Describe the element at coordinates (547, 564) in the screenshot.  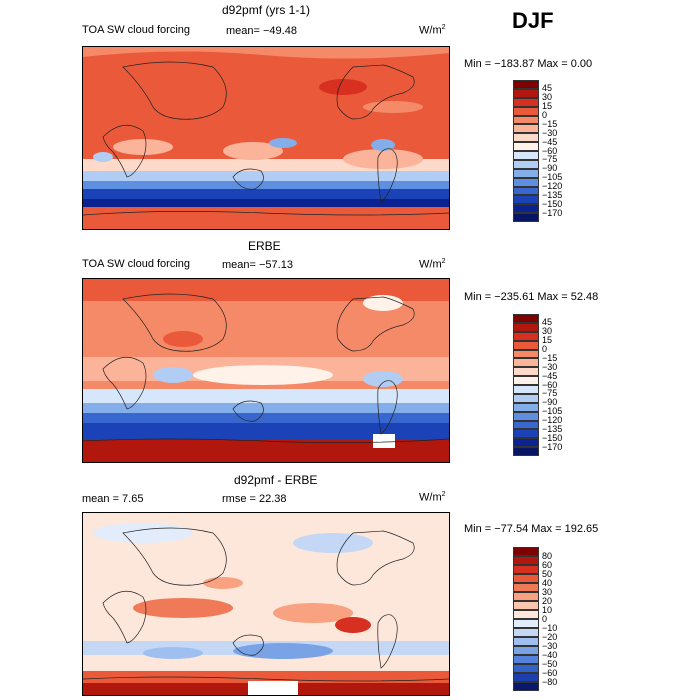
I see `colorbar-tick-label: 60` at that location.